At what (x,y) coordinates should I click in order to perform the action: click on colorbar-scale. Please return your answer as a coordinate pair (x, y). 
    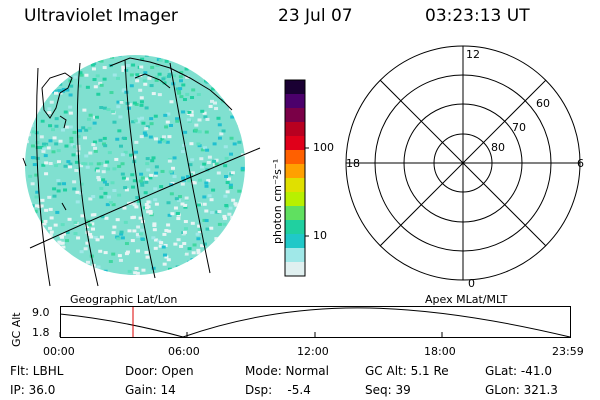
    Looking at the image, I should click on (295, 178).